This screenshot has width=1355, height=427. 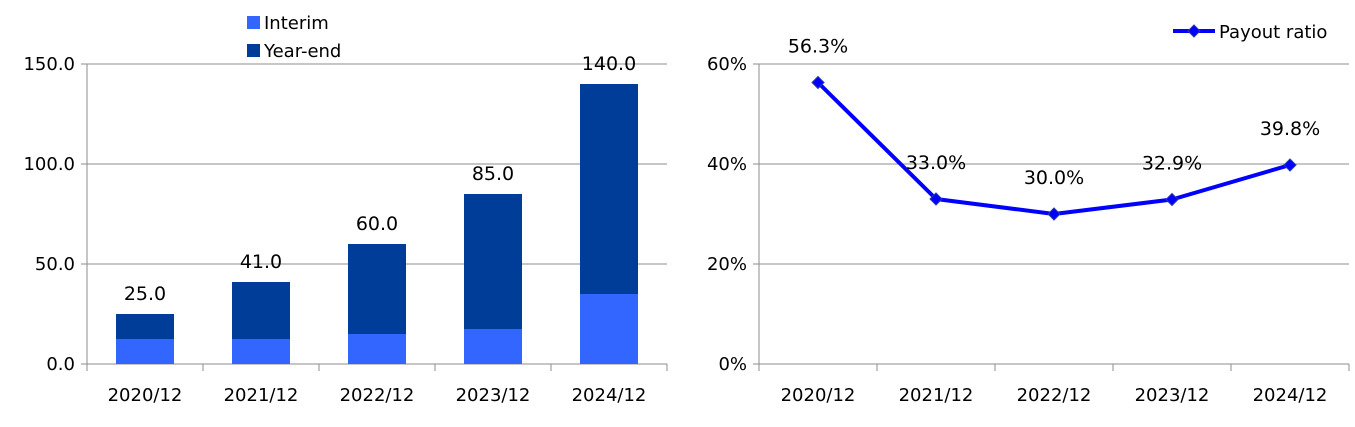 What do you see at coordinates (1053, 148) in the screenshot?
I see `payout-ratio-line` at bounding box center [1053, 148].